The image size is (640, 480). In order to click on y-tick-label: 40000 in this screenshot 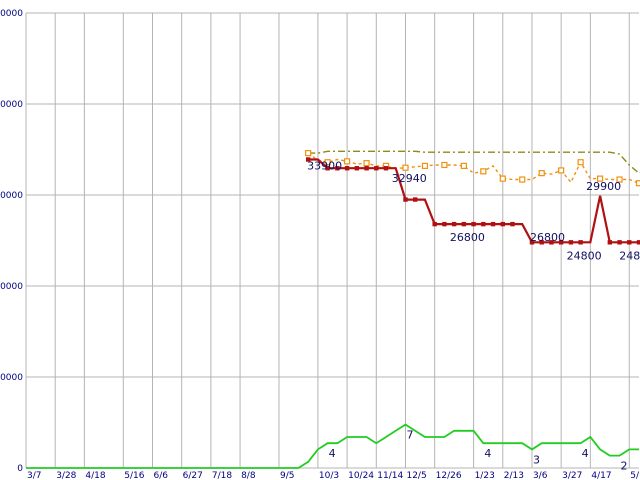, I will do `click(11, 105)`.